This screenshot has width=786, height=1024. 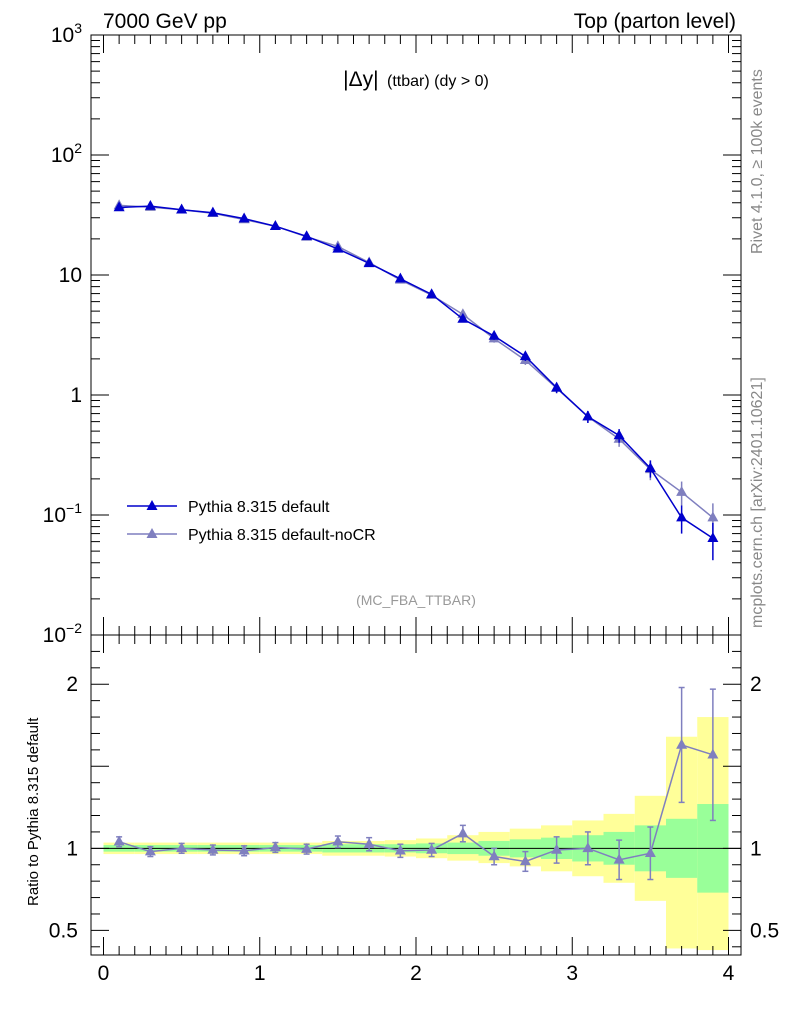 I want to click on legend-label-default: Pythia 8.315 default, so click(x=259, y=507).